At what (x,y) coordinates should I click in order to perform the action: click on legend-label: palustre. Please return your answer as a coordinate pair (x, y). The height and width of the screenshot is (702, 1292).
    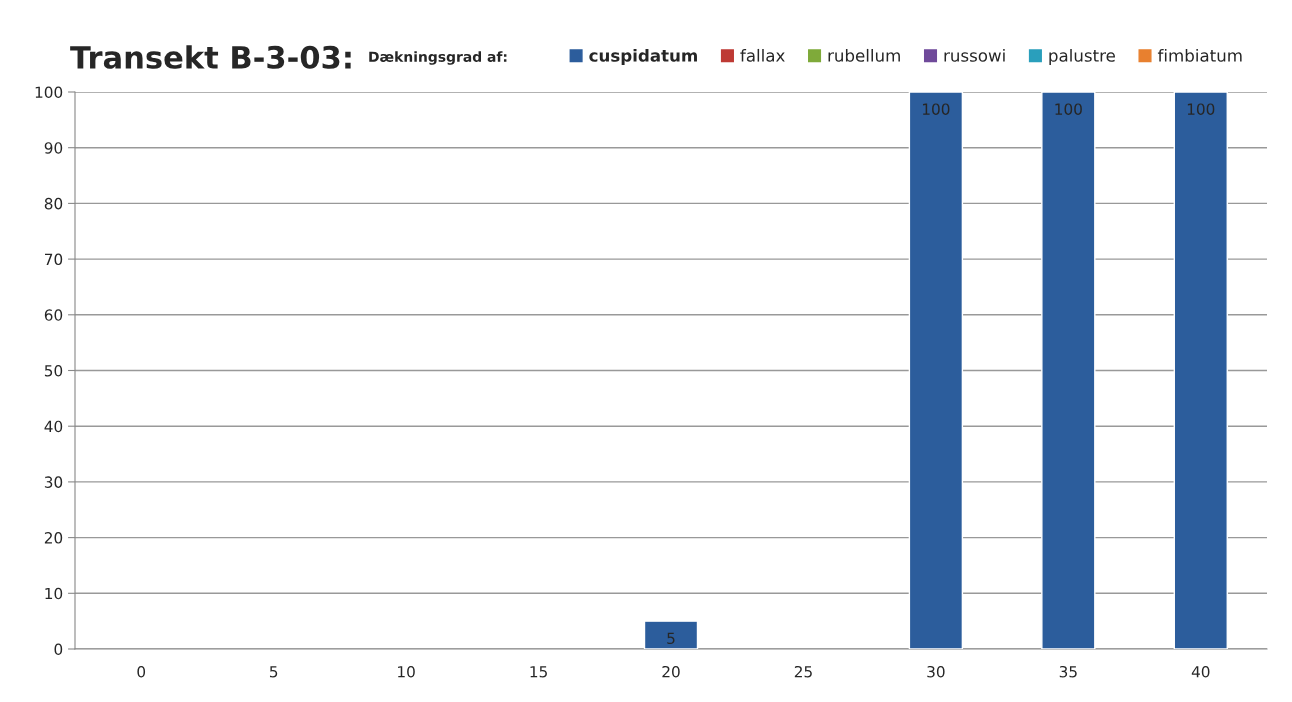
    Looking at the image, I should click on (1082, 57).